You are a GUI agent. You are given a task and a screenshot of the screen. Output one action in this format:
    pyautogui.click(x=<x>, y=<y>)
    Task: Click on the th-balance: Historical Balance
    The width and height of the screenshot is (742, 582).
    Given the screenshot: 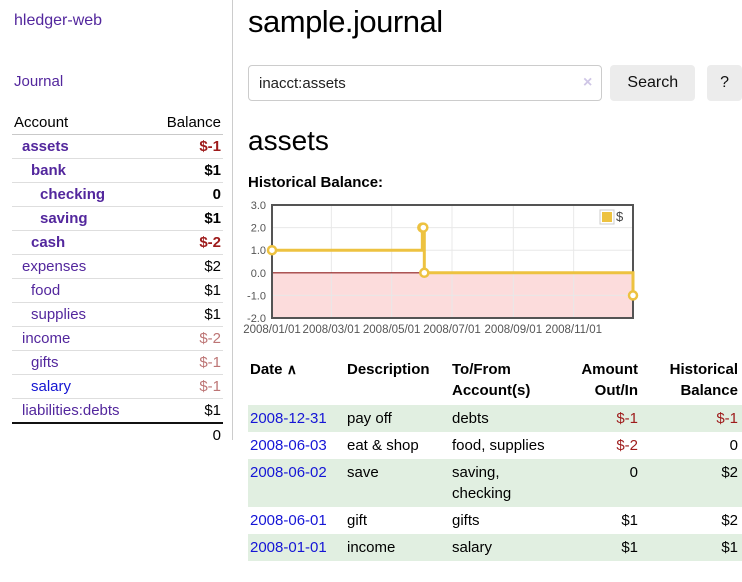 What is the action you would take?
    pyautogui.click(x=703, y=380)
    